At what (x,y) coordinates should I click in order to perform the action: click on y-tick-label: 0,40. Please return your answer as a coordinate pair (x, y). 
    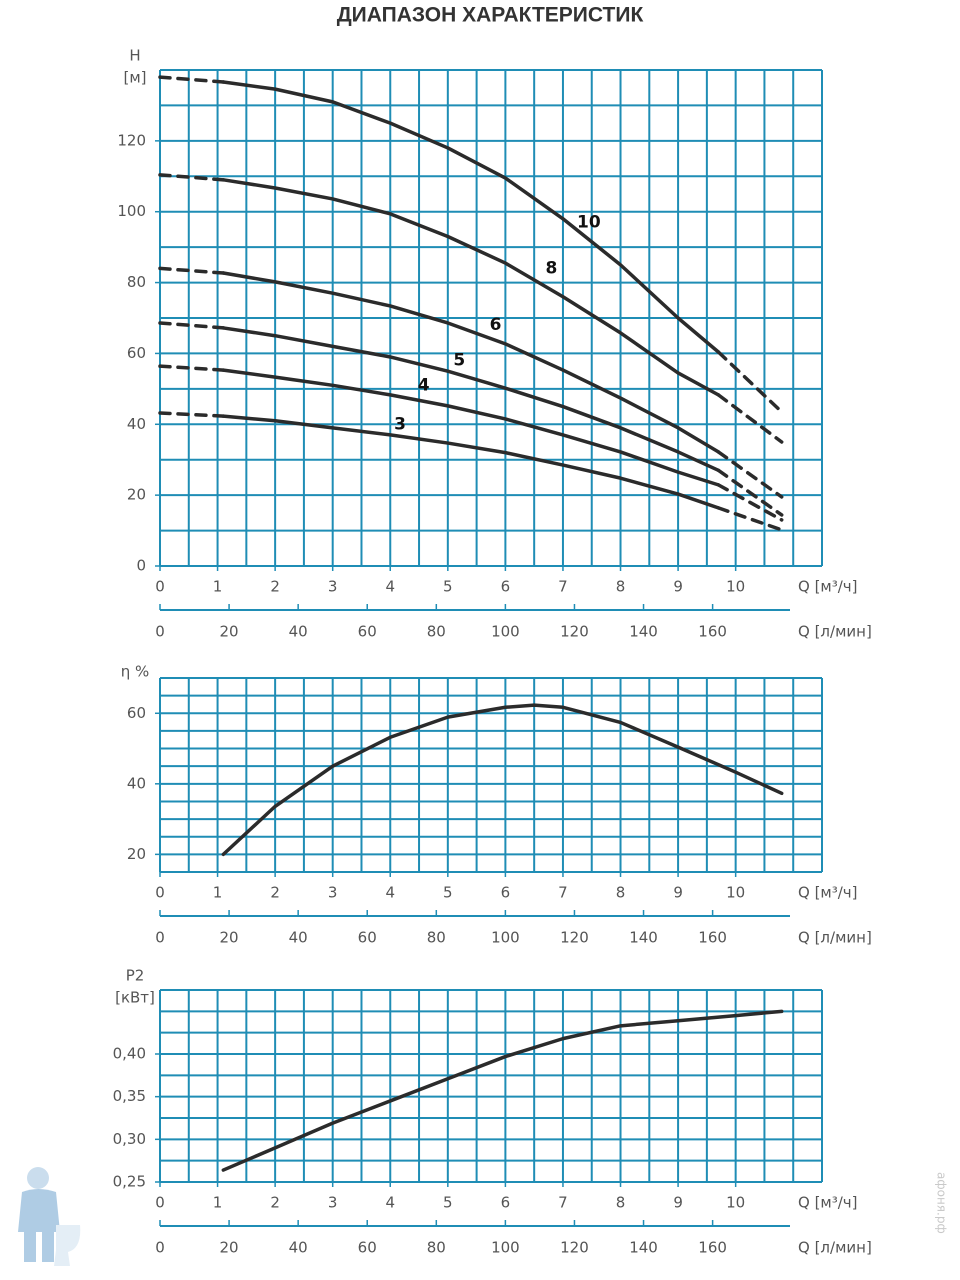
    Looking at the image, I should click on (129, 1054).